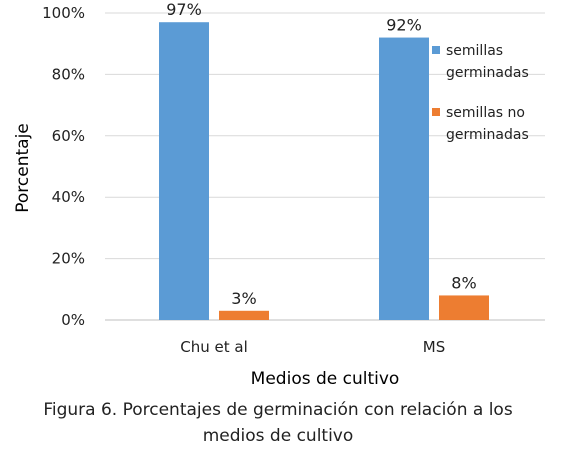 This screenshot has width=563, height=456. I want to click on y-tick-label: 60%, so click(68, 136).